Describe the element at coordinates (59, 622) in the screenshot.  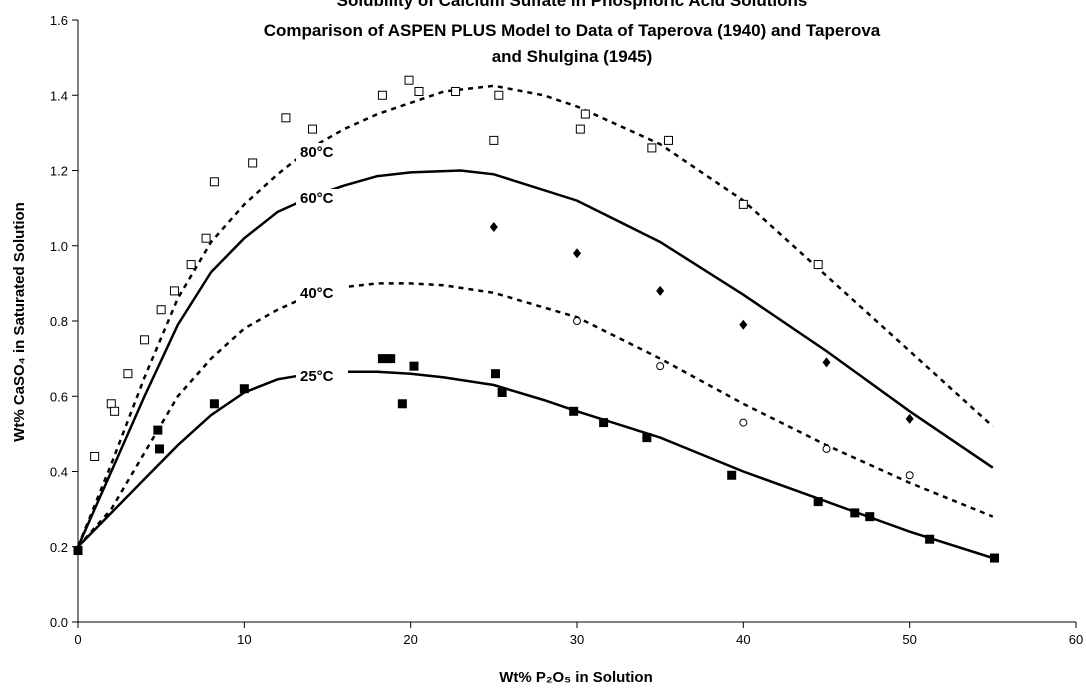
I see `y-tick-label: 0.0` at that location.